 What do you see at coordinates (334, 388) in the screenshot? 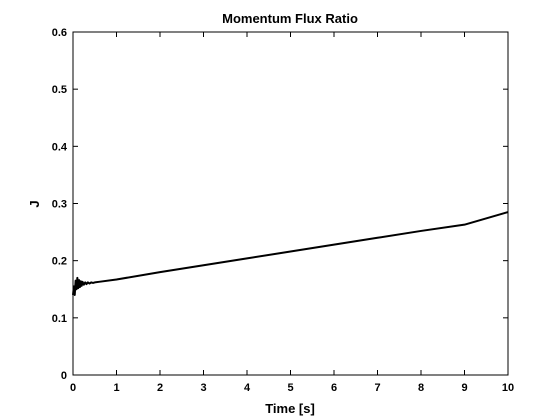
I see `x-tick-label: 6` at bounding box center [334, 388].